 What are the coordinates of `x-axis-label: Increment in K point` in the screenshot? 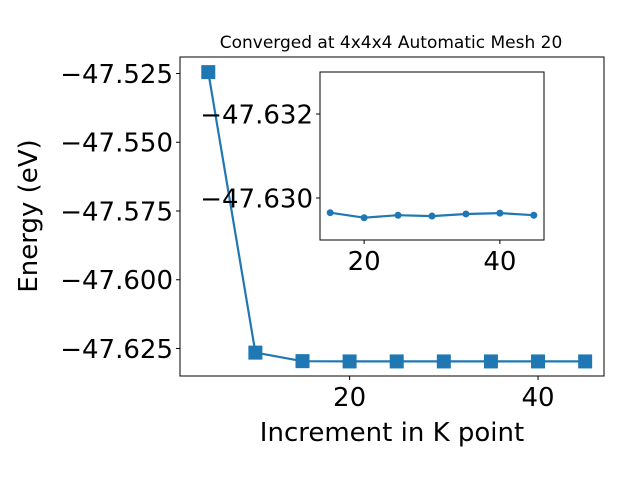 It's located at (392, 433).